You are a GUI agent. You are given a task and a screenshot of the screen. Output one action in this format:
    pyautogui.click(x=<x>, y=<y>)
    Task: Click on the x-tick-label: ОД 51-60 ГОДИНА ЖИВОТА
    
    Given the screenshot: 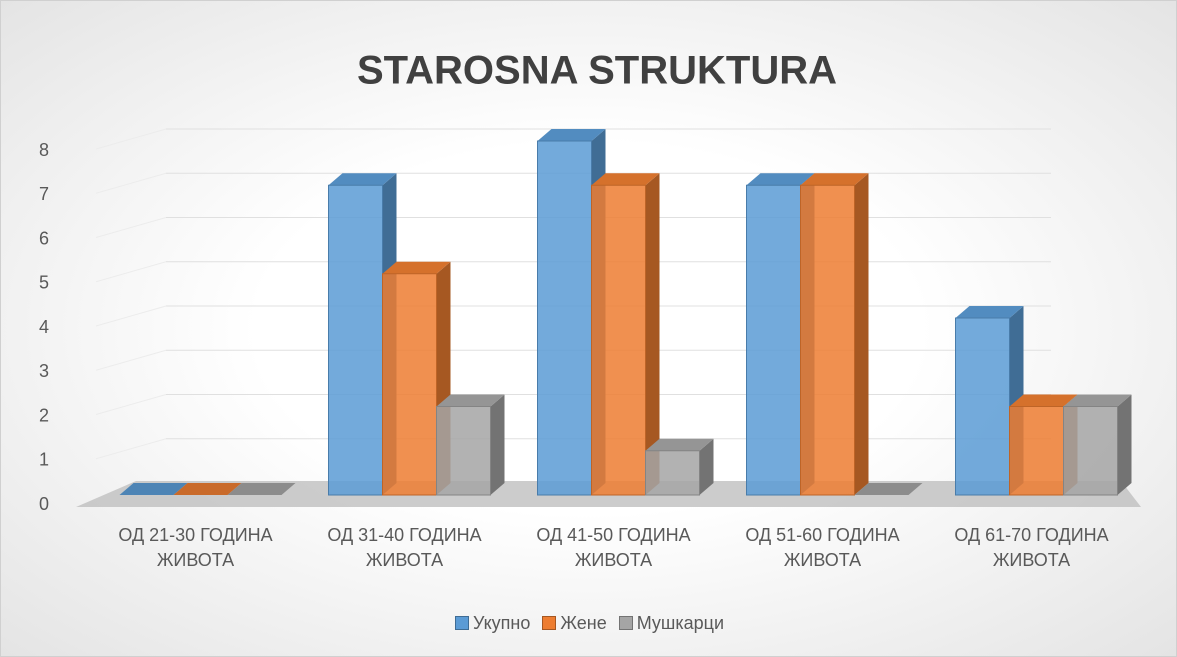 What is the action you would take?
    pyautogui.click(x=822, y=547)
    